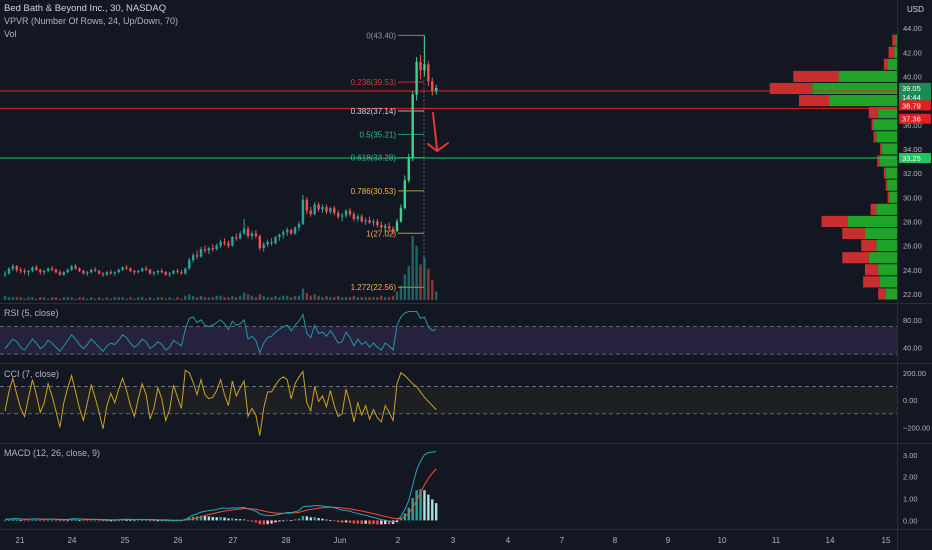  What do you see at coordinates (915, 9) in the screenshot?
I see `currency-label: USD` at bounding box center [915, 9].